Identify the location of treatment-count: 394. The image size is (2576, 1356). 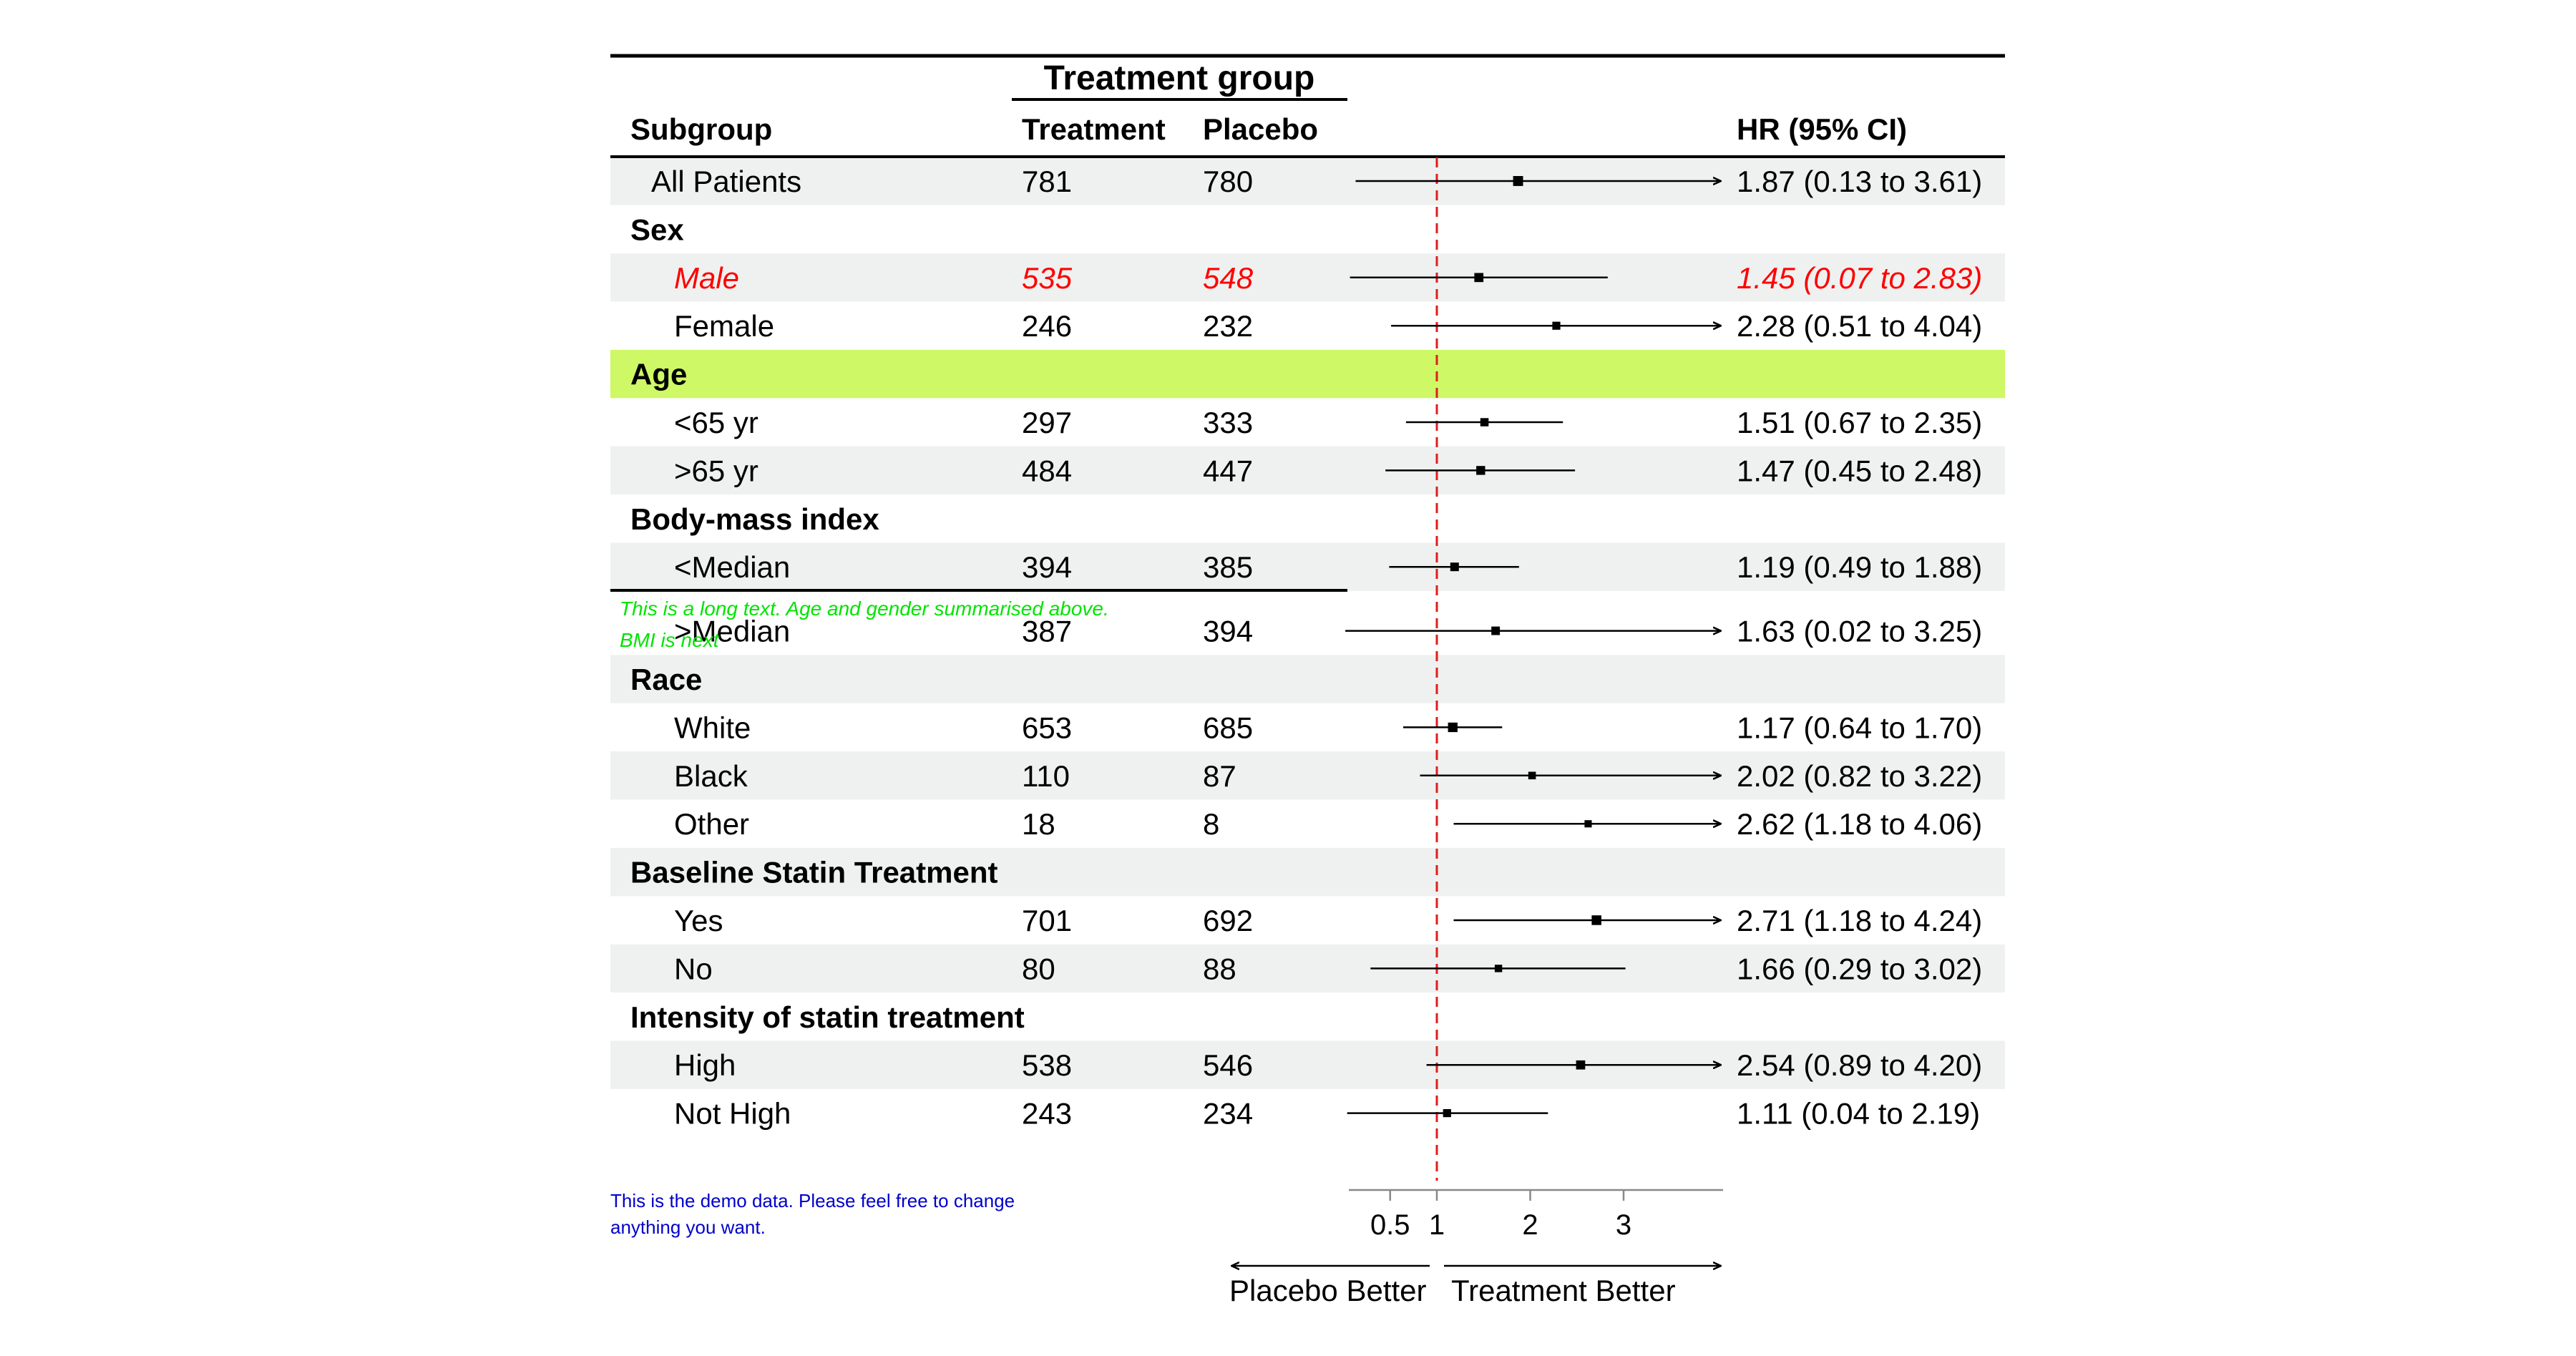
(1047, 567).